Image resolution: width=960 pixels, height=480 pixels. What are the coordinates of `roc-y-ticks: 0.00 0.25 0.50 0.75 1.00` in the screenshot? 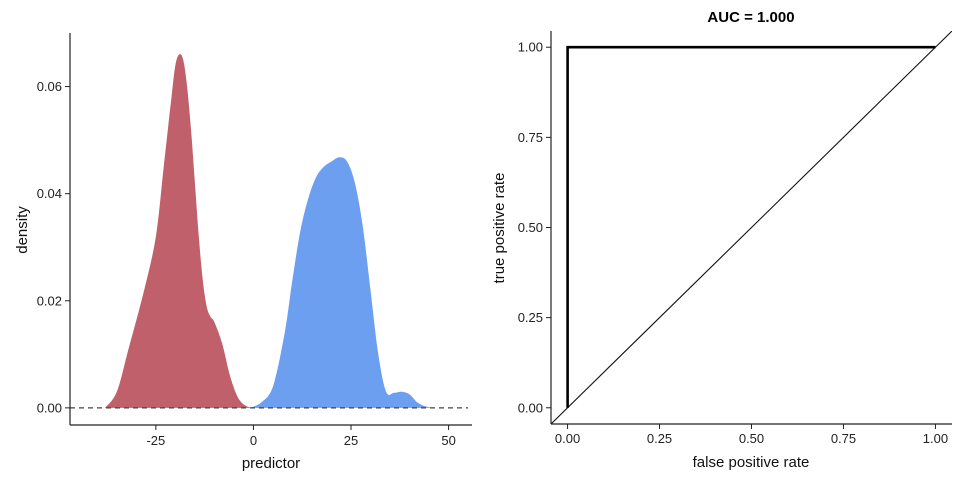 It's located at (534, 227).